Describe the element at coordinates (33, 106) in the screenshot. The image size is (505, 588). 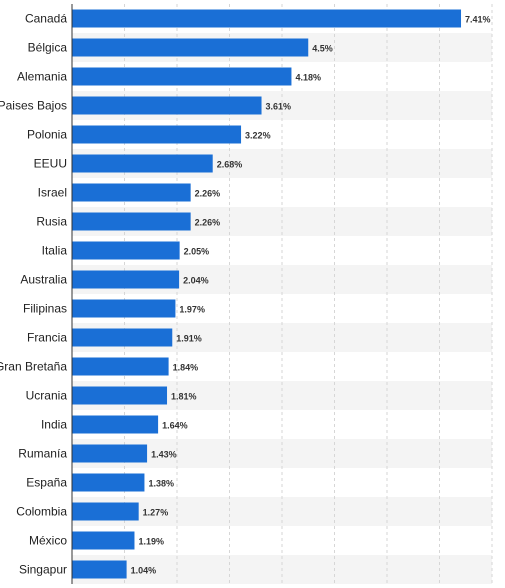
I see `category-label: Paises Bajos` at that location.